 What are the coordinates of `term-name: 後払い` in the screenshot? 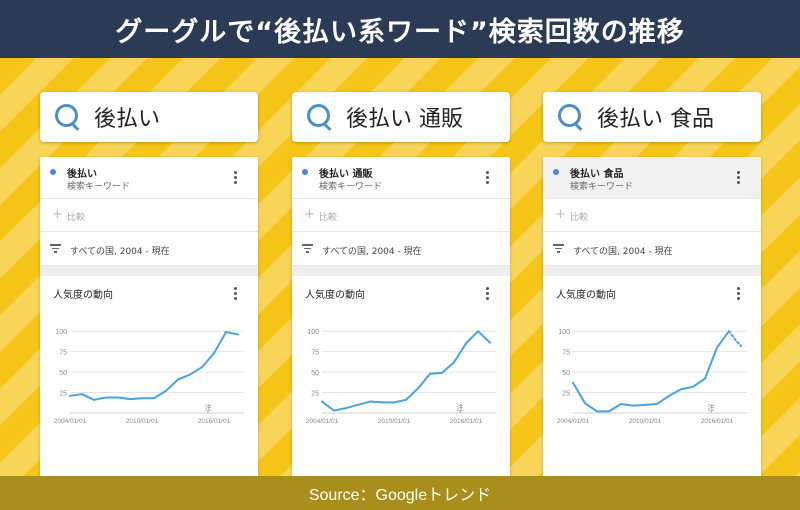 It's located at (82, 174).